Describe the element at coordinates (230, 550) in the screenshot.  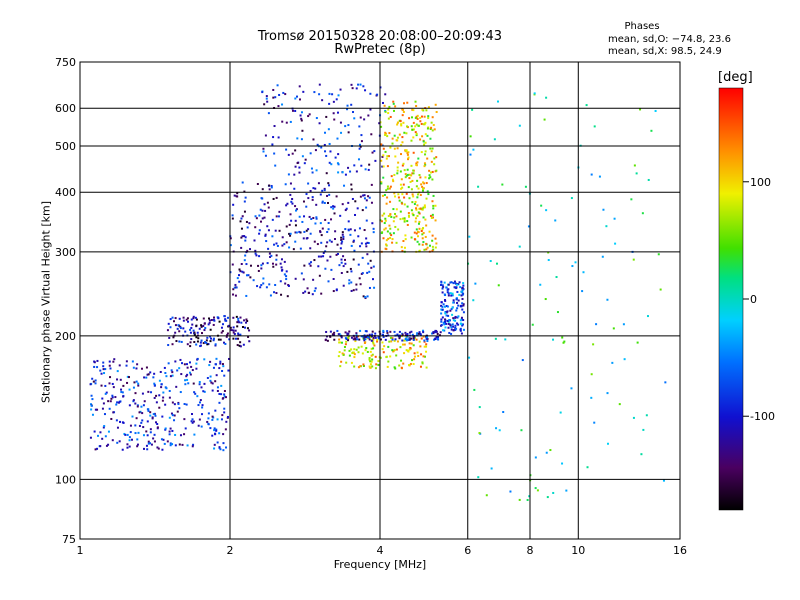
I see `x-tick-label: 2` at that location.